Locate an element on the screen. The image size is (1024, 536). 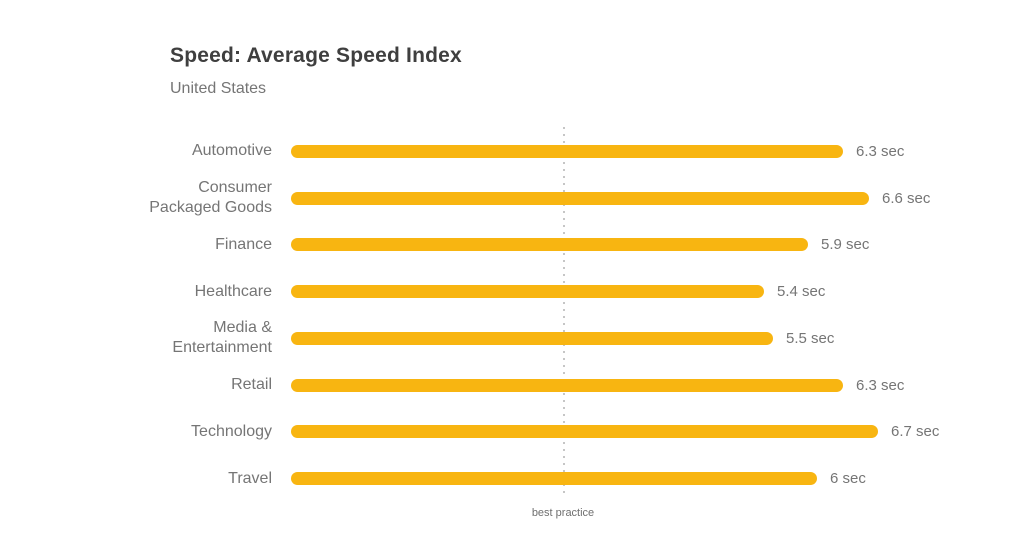
value-label: 5.5 sec is located at coordinates (810, 338).